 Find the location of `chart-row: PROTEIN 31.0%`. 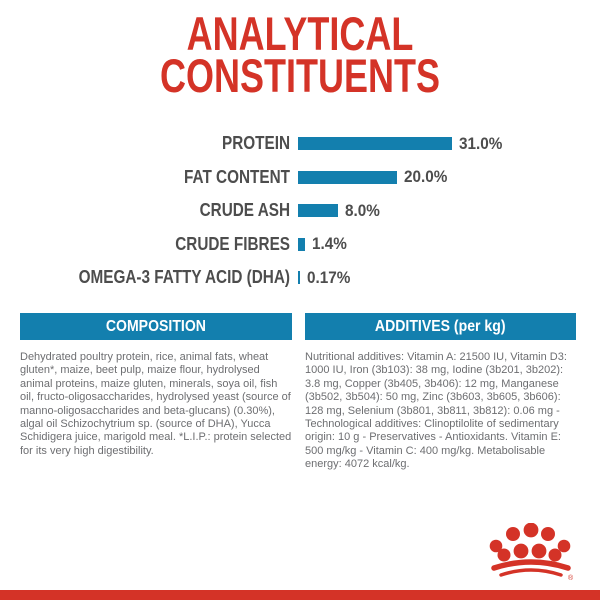

chart-row: PROTEIN 31.0% is located at coordinates (300, 144).